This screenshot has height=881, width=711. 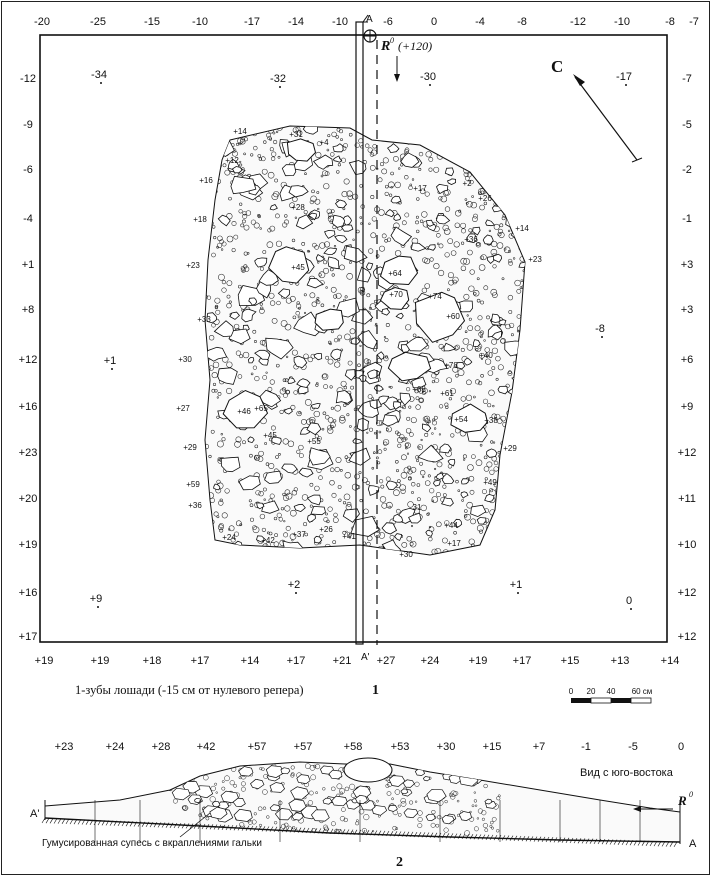 I want to click on left-scale-label: -12, so click(x=28, y=79).